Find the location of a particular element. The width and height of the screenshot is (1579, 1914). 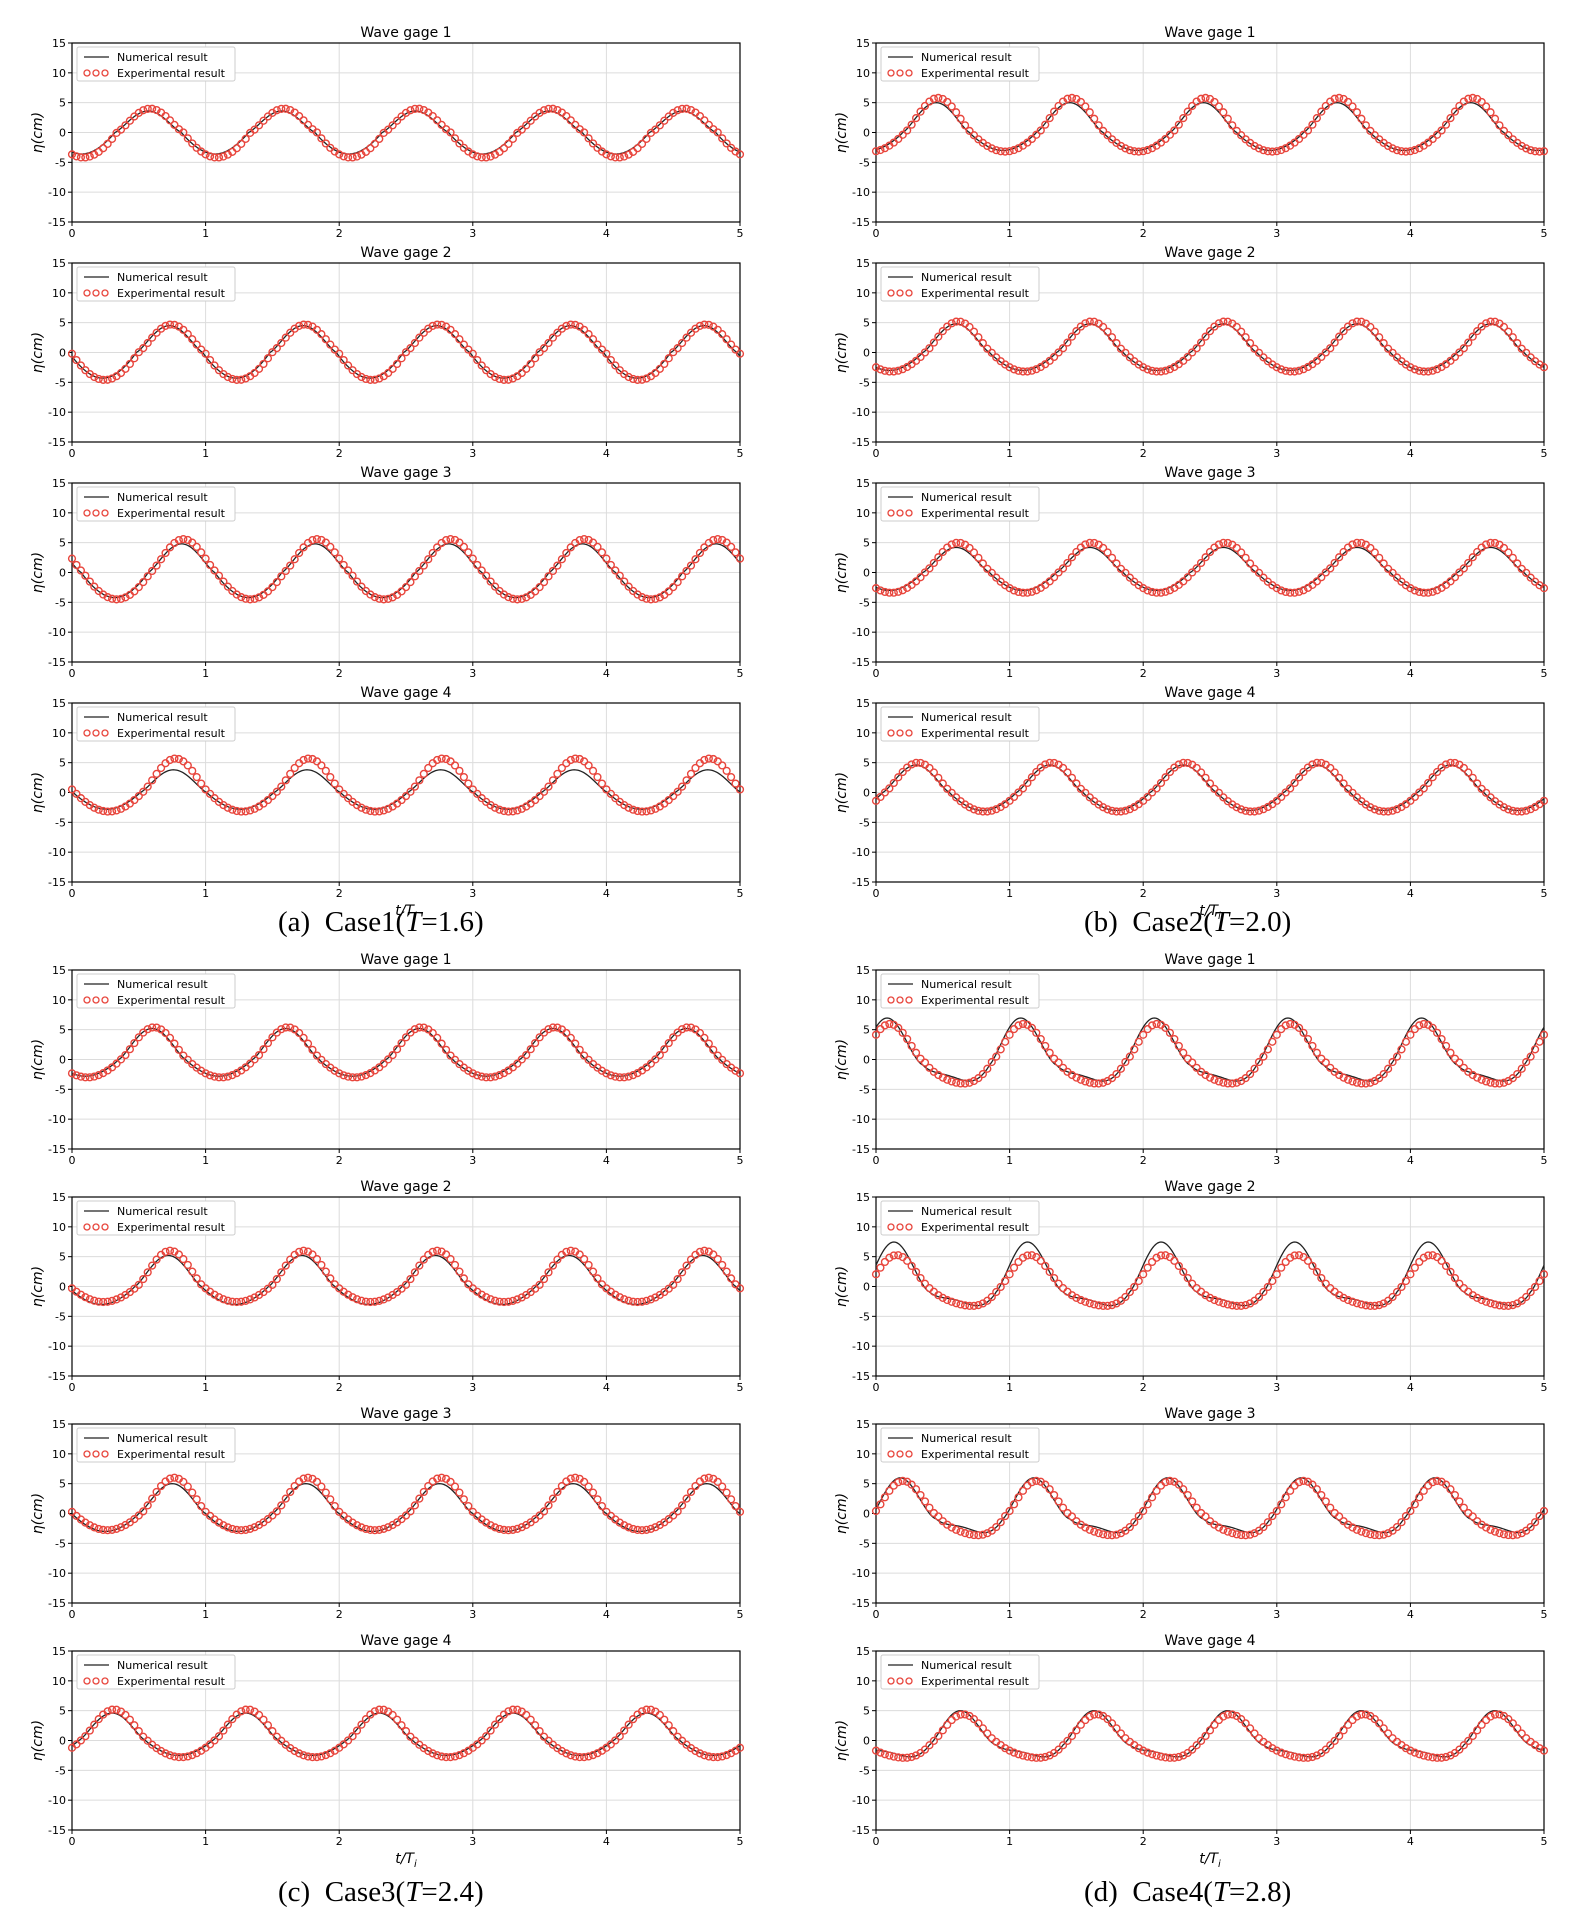

x-tick-label: 1 is located at coordinates (1009, 1160).